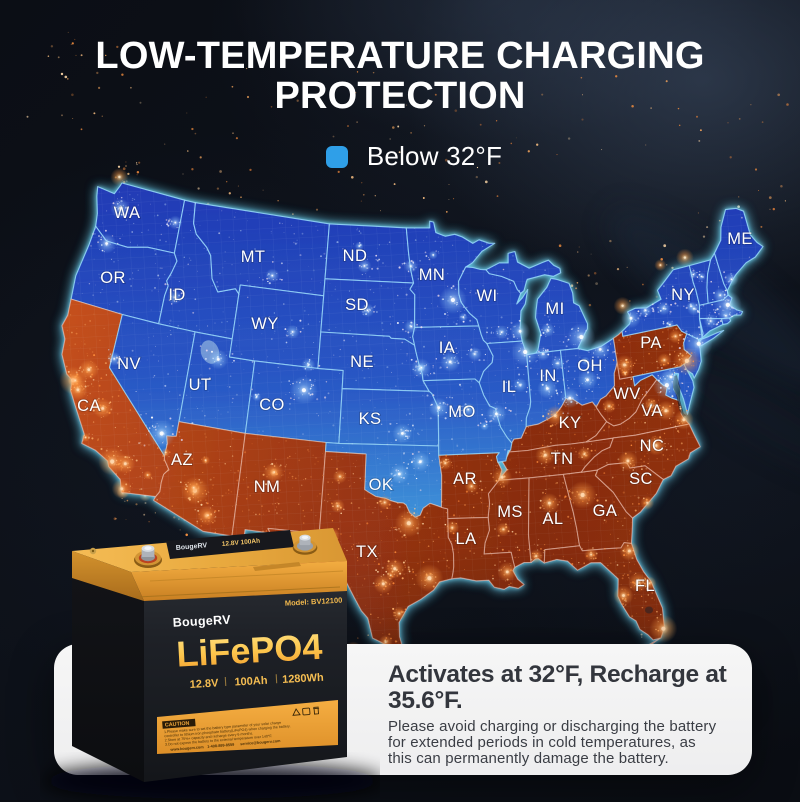 This screenshot has width=800, height=802. I want to click on state-label-ut: UT, so click(200, 385).